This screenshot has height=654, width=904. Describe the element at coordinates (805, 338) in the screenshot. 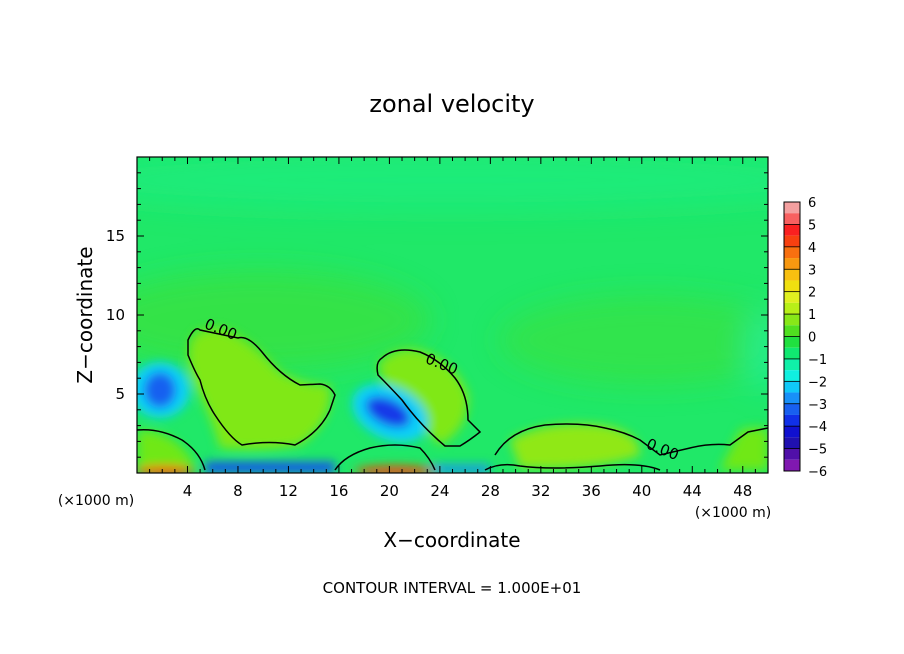

I see `colorbar: 6 5 4 3 2 1 0 −1 −2 −3 −4 −5 −6` at that location.